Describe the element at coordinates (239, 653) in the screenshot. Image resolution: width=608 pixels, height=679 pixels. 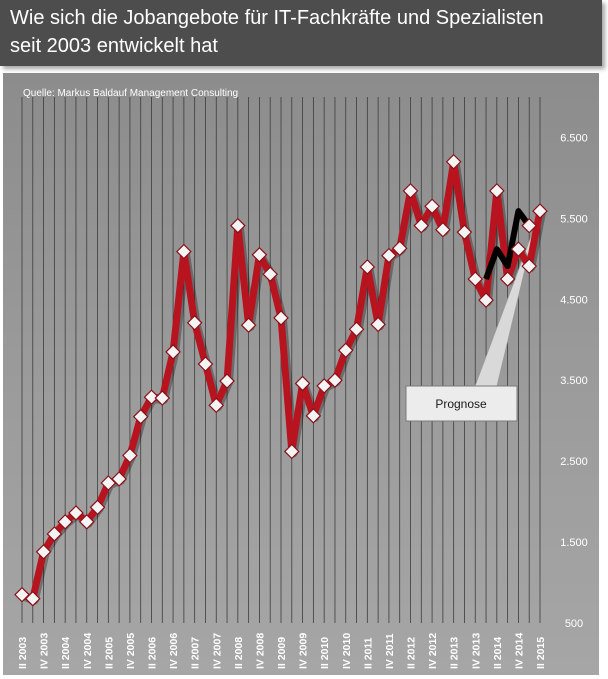
I see `x-tick-label: II 2008` at that location.